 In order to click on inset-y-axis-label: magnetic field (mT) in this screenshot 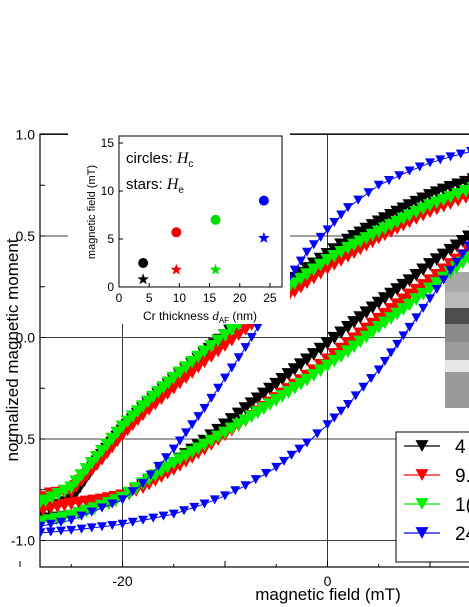, I will do `click(92, 212)`.